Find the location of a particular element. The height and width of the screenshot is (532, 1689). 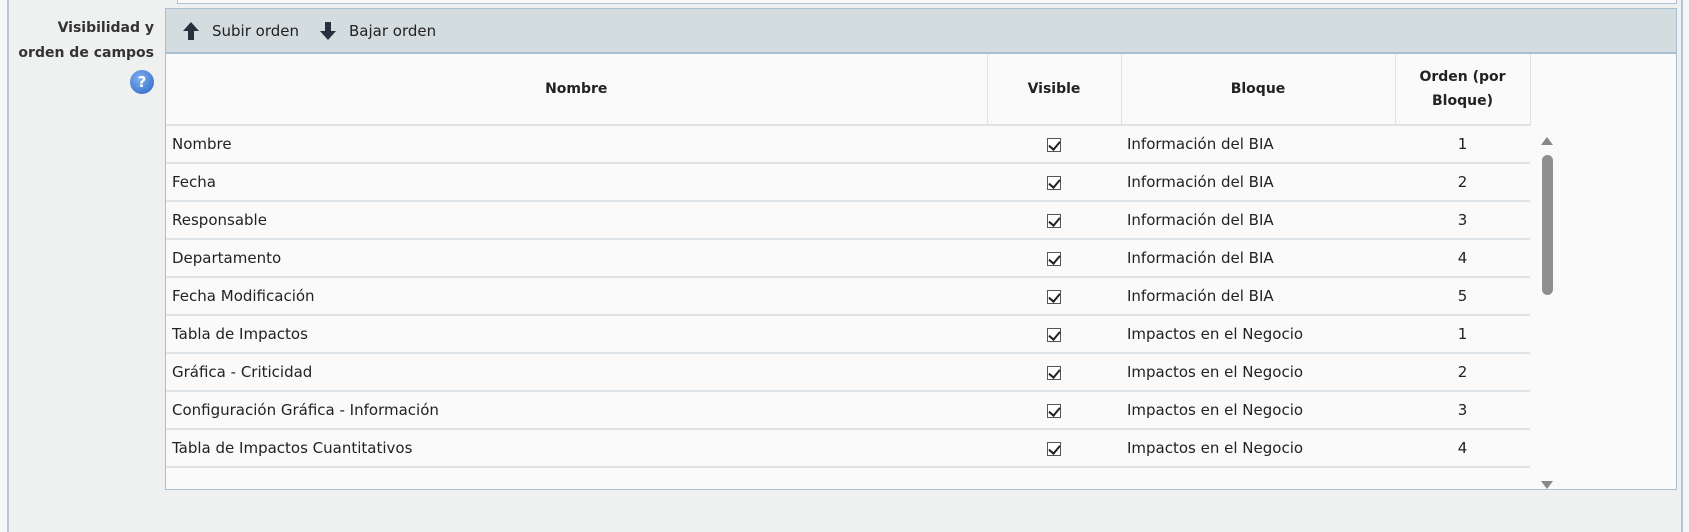

field-name: Nombre is located at coordinates (576, 144).